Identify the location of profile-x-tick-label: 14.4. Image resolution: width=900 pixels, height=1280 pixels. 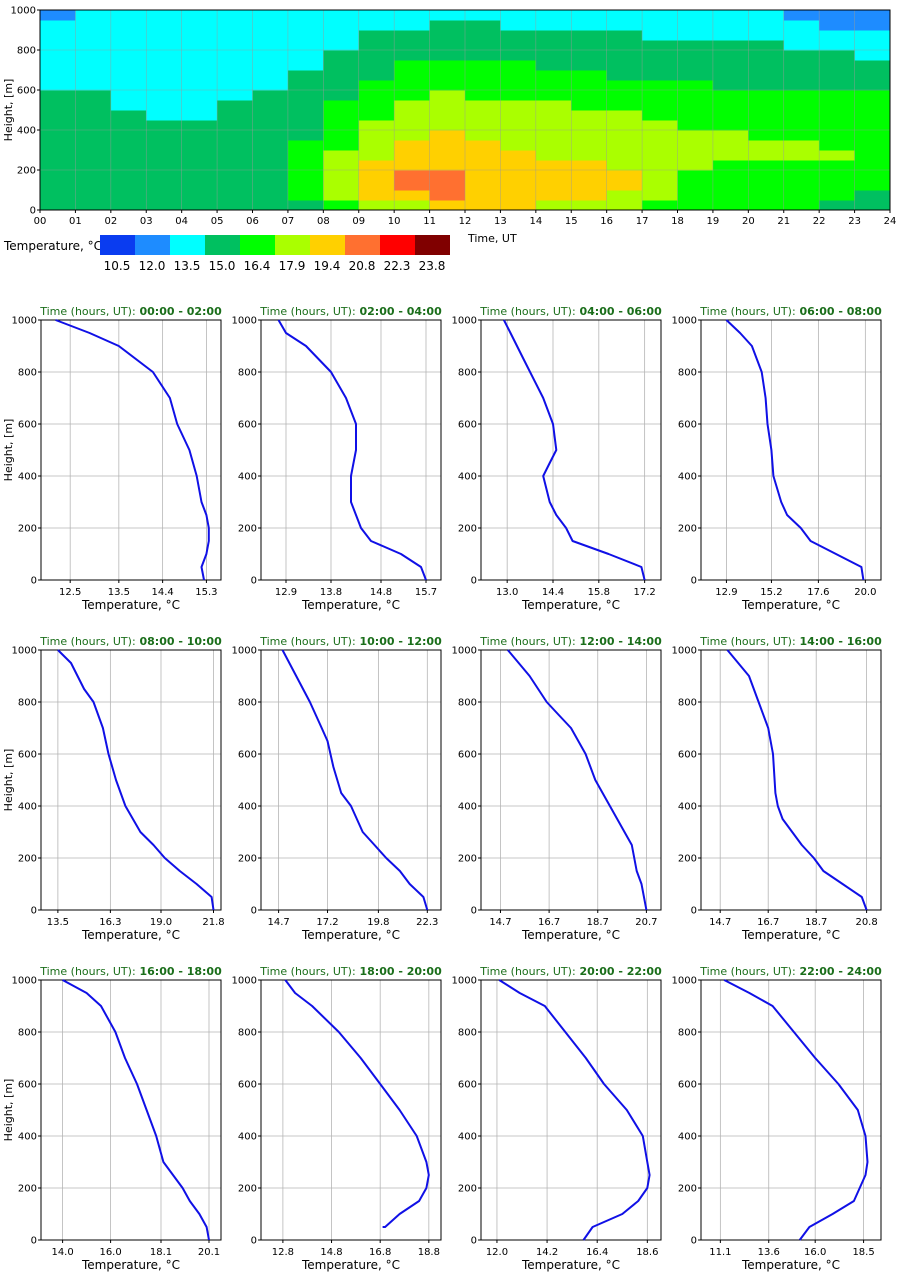
(162, 592).